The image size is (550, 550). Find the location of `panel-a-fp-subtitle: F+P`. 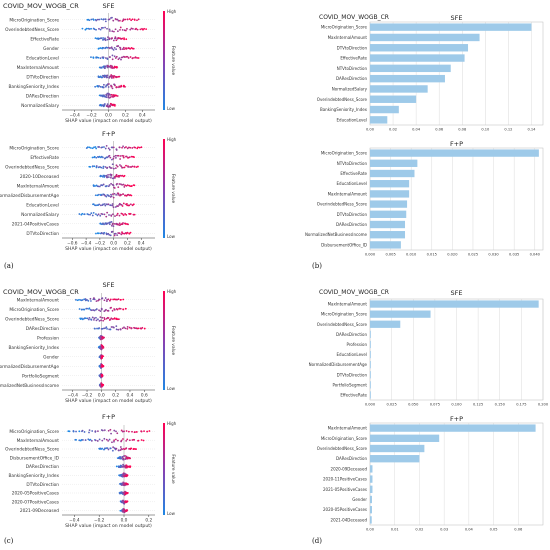

panel-a-fp-subtitle: F+P is located at coordinates (108, 134).